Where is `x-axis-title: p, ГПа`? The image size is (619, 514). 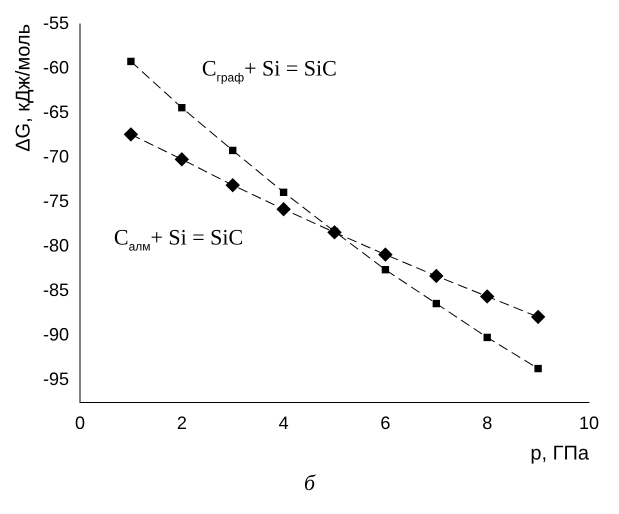
x-axis-title: p, ГПа is located at coordinates (560, 453).